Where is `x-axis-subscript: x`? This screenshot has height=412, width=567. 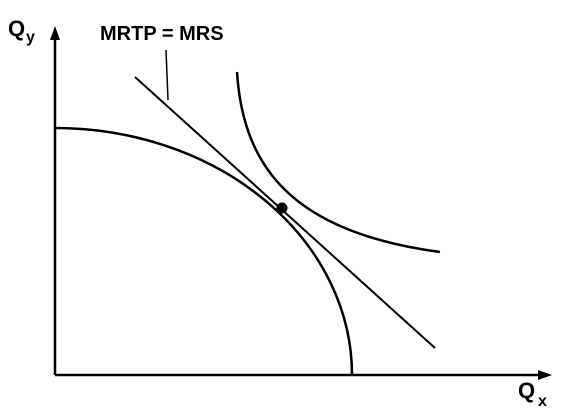
x-axis-subscript: x is located at coordinates (542, 401).